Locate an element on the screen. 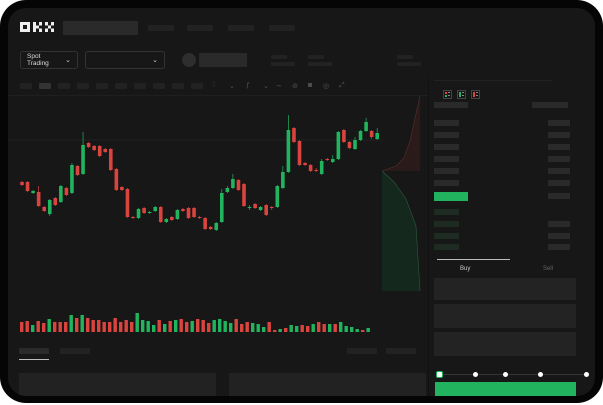 The image size is (603, 405). amount-input is located at coordinates (505, 316).